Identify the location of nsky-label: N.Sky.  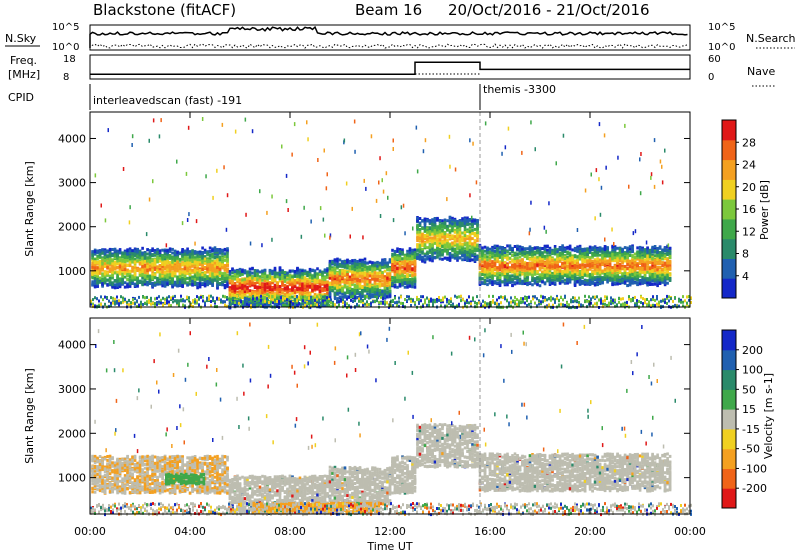
(21, 38).